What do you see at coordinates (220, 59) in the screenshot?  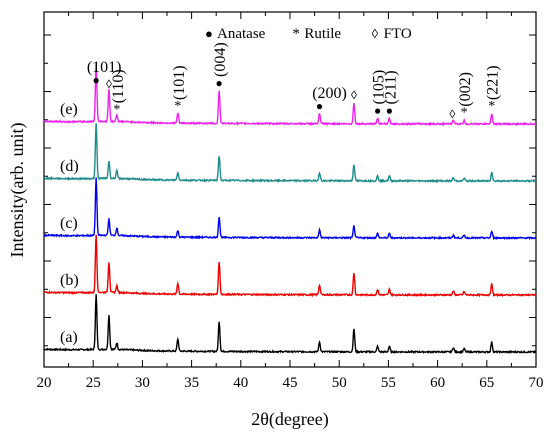 I see `peak-label: (004)` at bounding box center [220, 59].